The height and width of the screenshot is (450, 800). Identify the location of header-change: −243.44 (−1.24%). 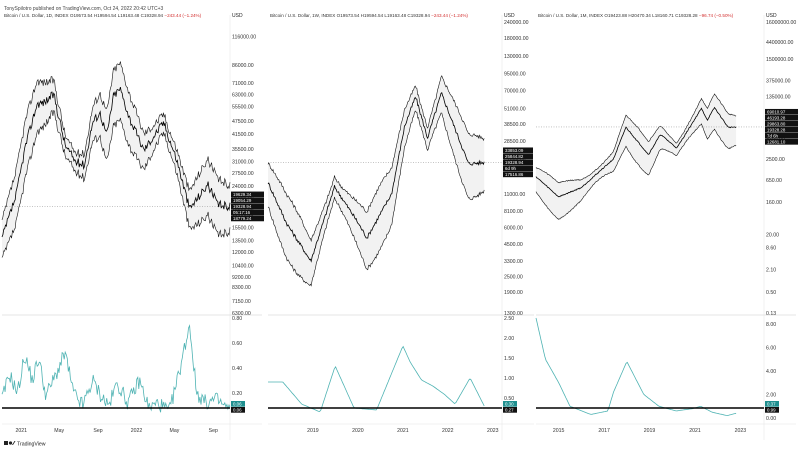
(449, 15).